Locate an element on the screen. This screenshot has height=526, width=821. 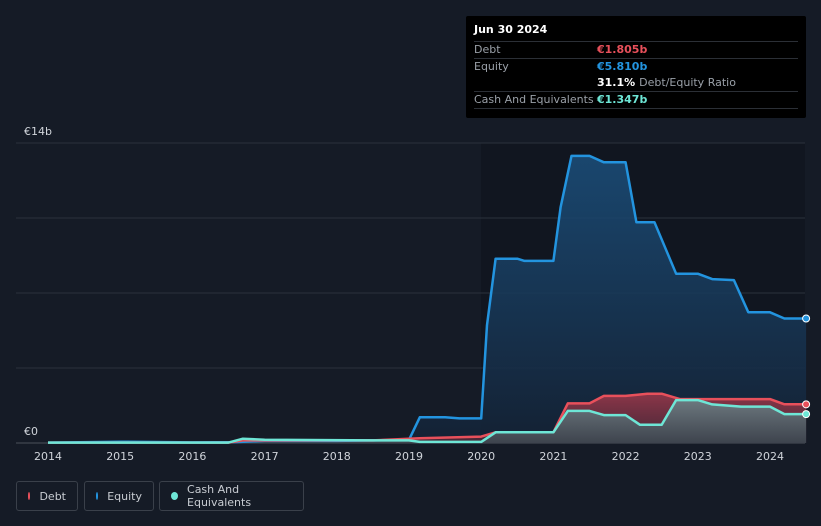
tooltip-equity-label: Equity is located at coordinates (491, 66).